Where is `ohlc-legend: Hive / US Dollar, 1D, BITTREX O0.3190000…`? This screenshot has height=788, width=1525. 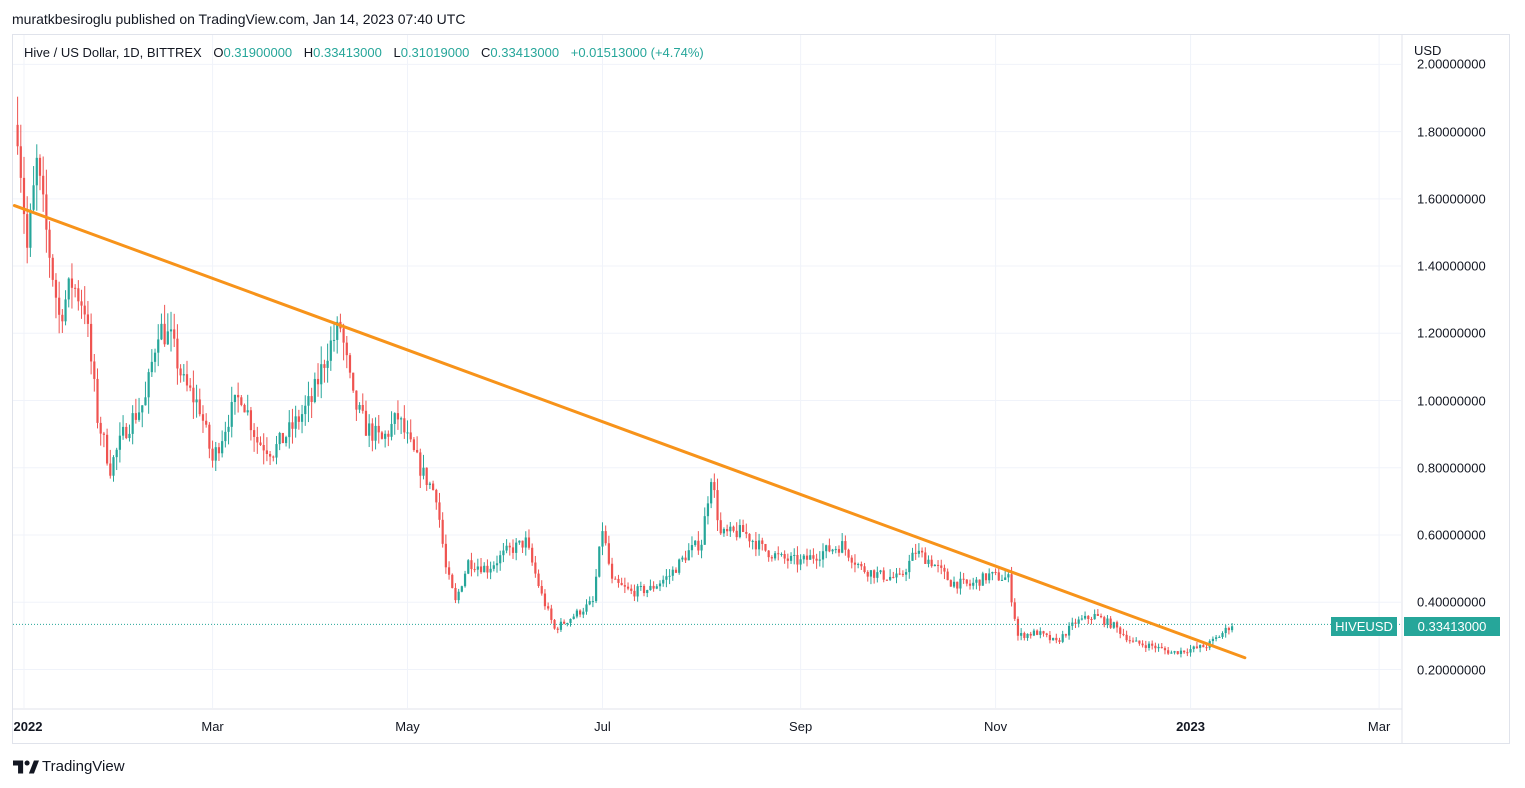 ohlc-legend: Hive / US Dollar, 1D, BITTREX O0.3190000… is located at coordinates (364, 52).